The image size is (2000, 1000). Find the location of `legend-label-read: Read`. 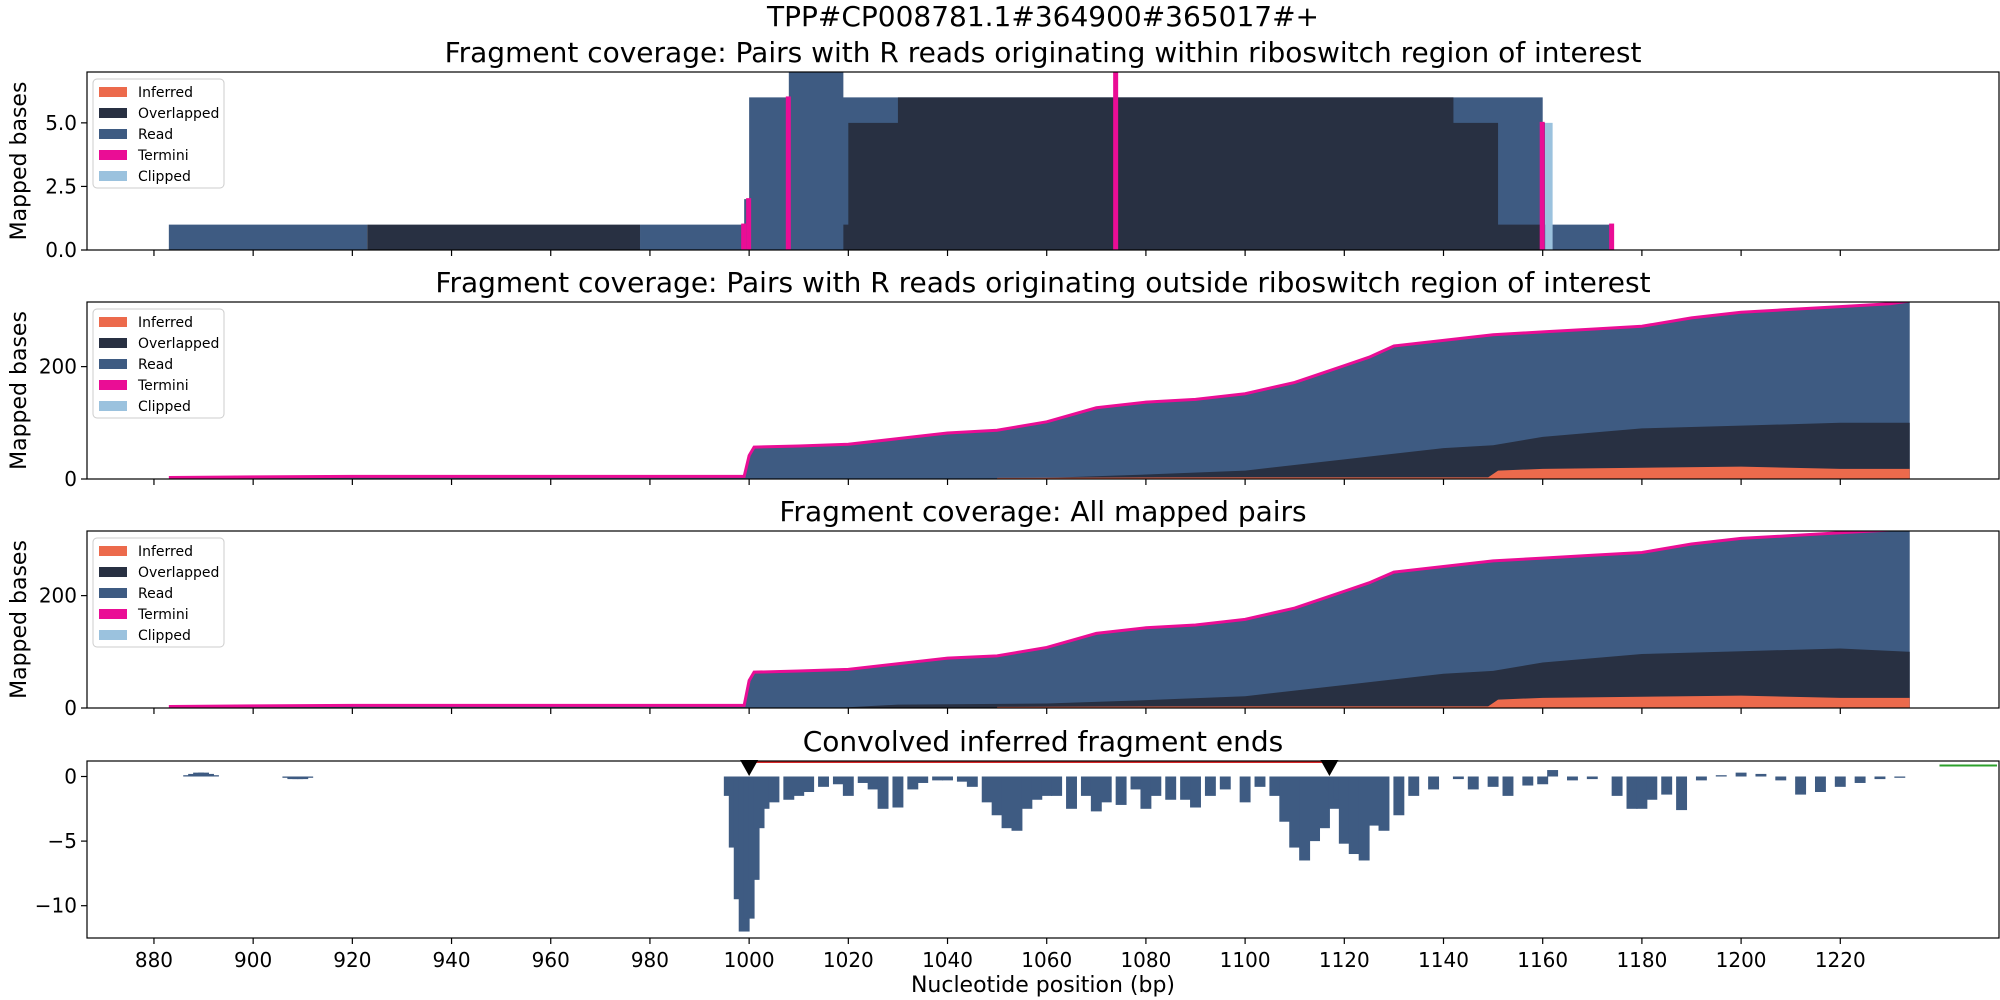

legend-label-read: Read is located at coordinates (155, 135).